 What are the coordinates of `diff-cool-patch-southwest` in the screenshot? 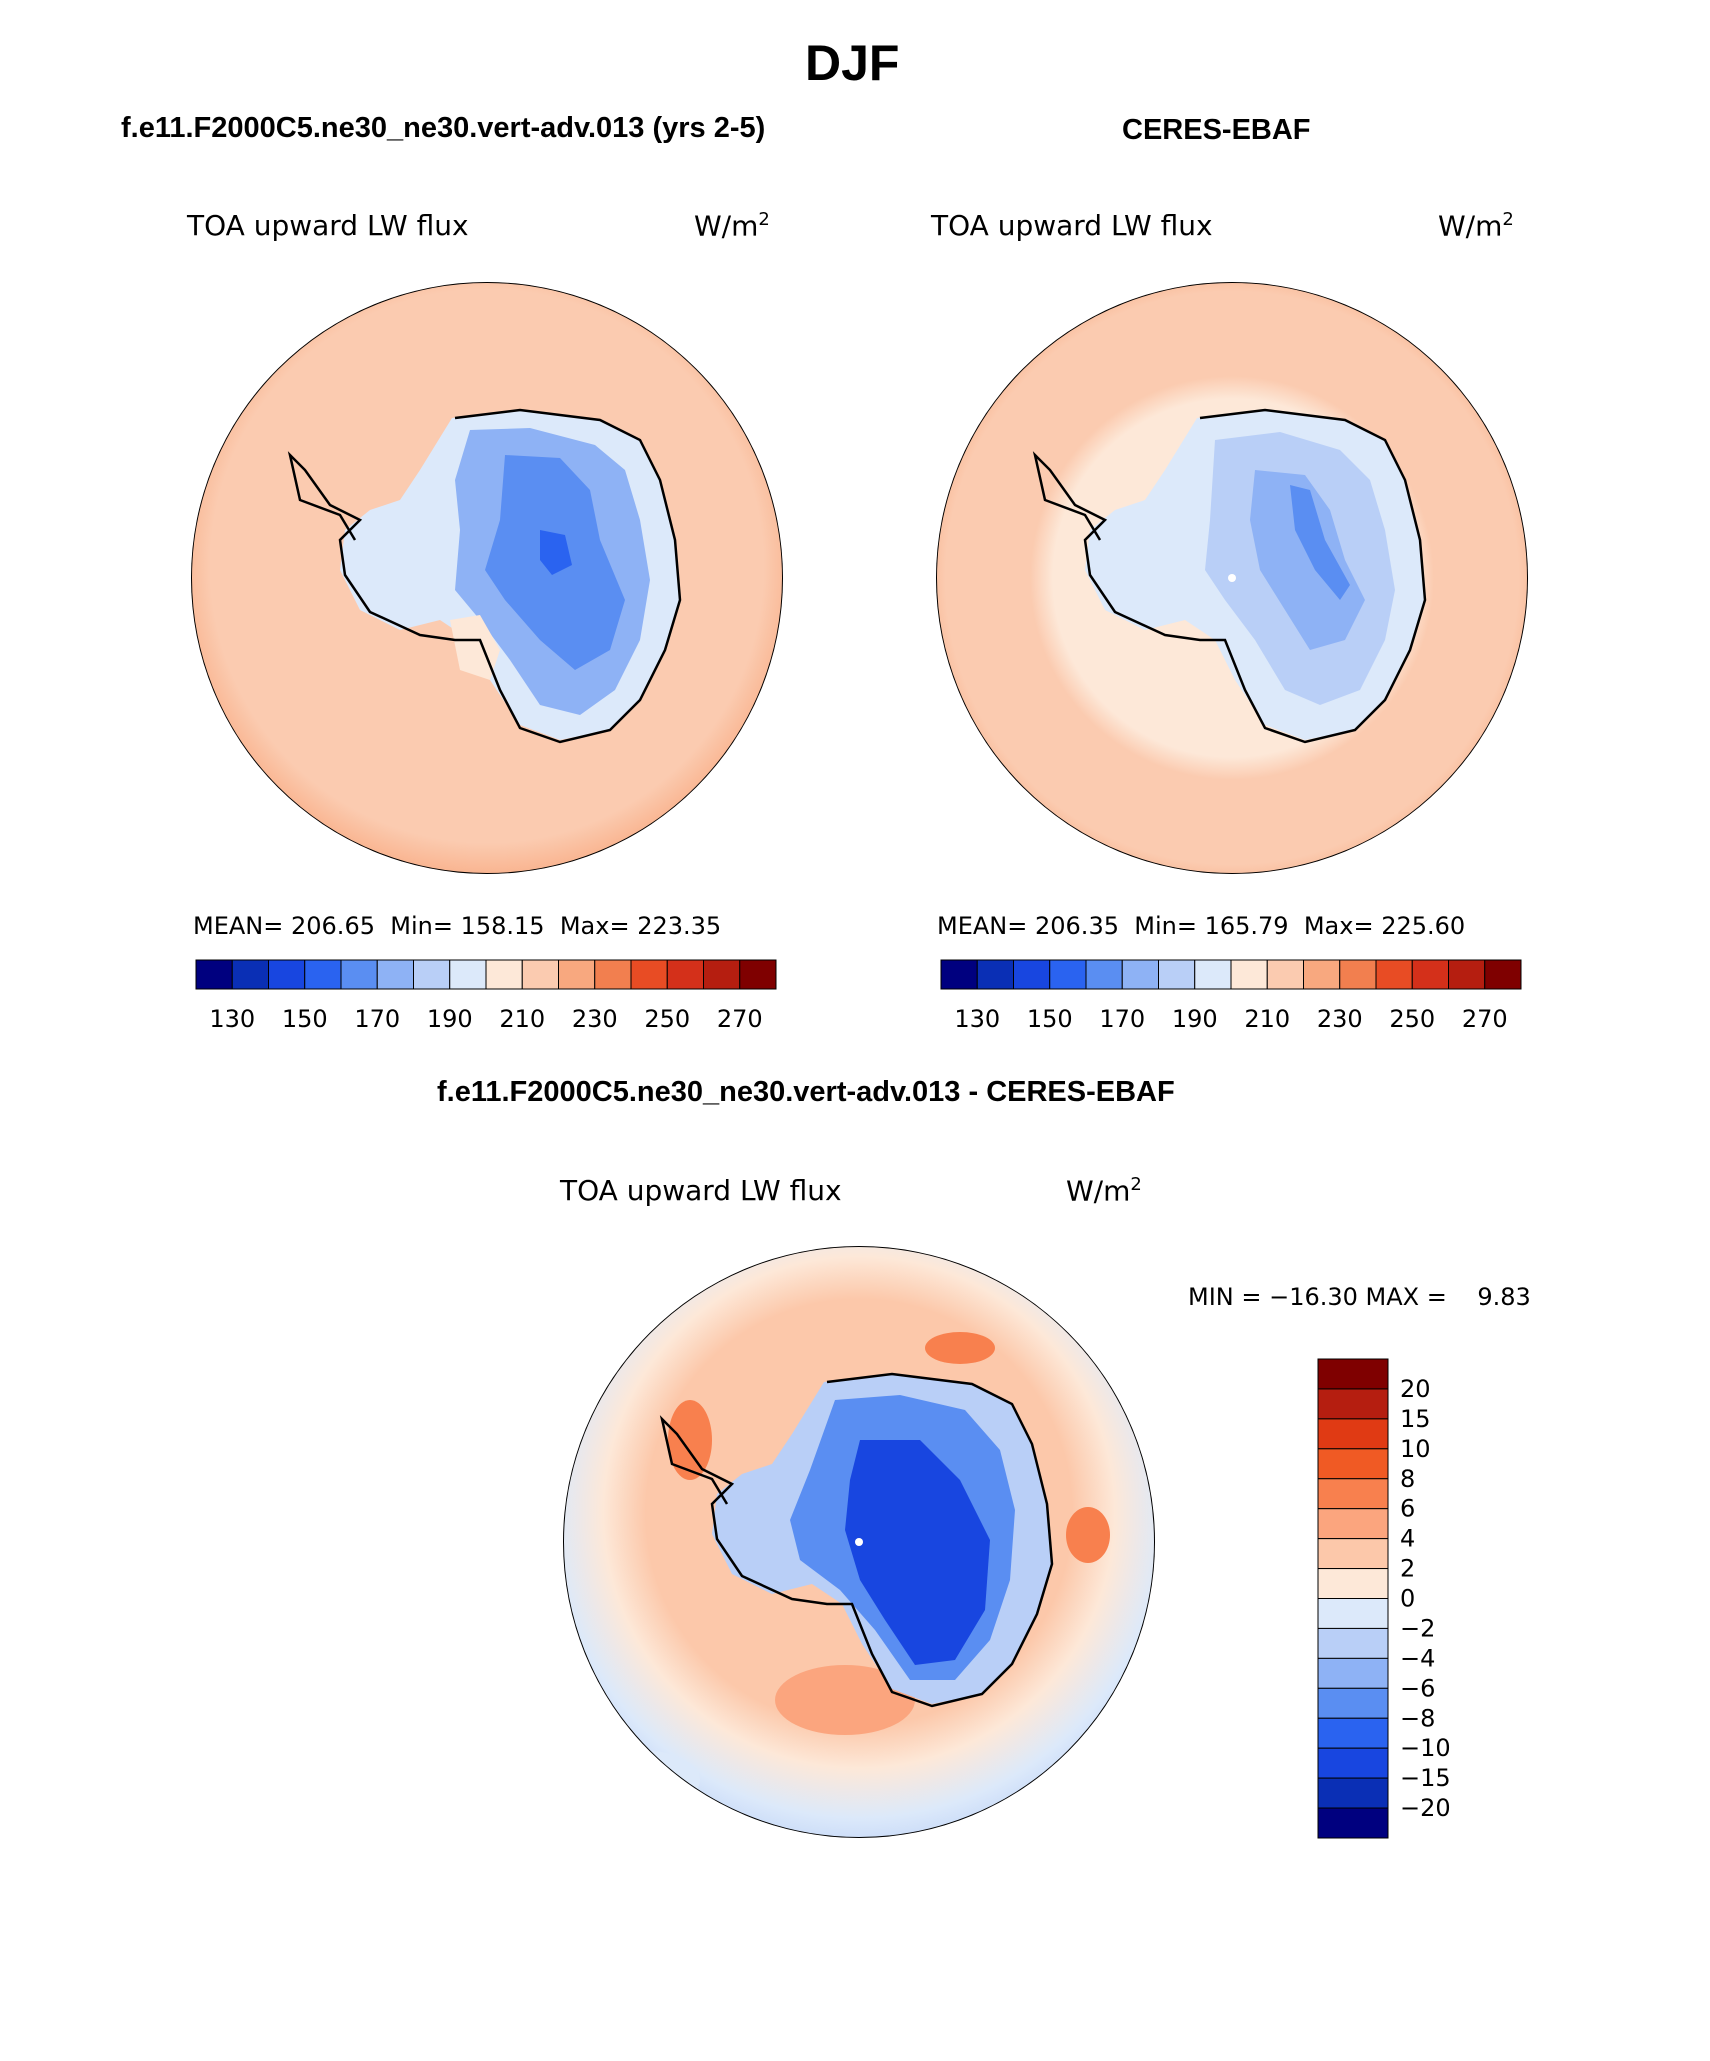 It's located at (640, 1780).